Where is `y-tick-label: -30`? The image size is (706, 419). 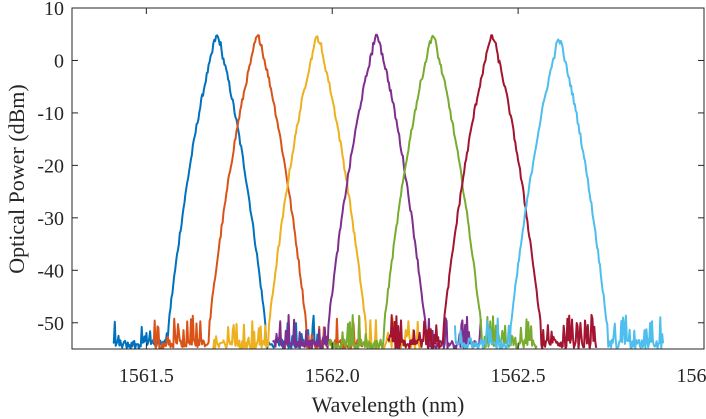
y-tick-label: -30 is located at coordinates (50, 219).